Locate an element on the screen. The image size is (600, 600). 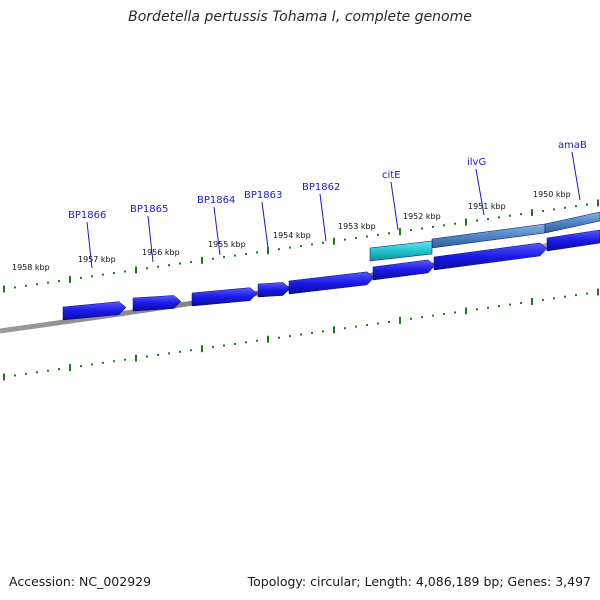
scale-label: 1950 kbp is located at coordinates (552, 194).